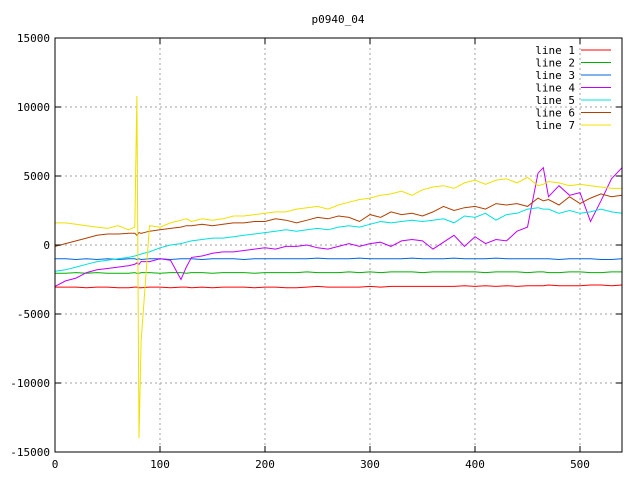  I want to click on x-tick-label: 100, so click(160, 464).